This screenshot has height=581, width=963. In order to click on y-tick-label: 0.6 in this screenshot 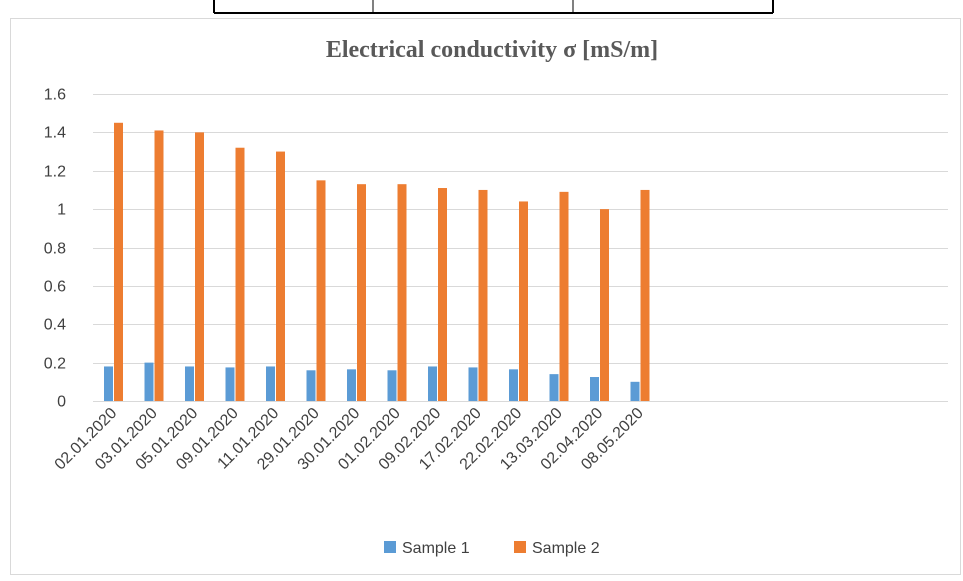, I will do `click(55, 287)`.